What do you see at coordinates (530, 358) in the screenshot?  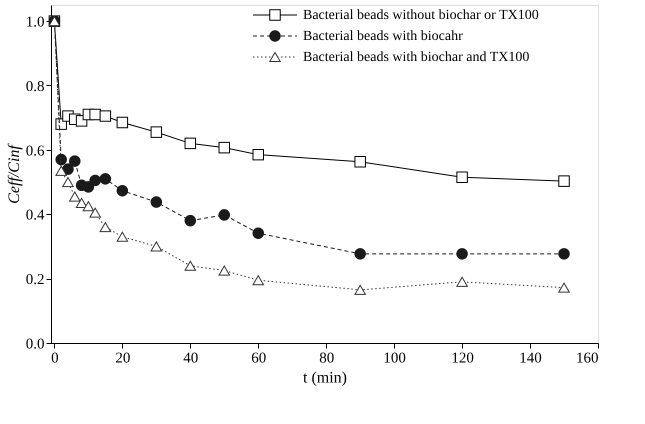 I see `x-tick-label: 140` at bounding box center [530, 358].